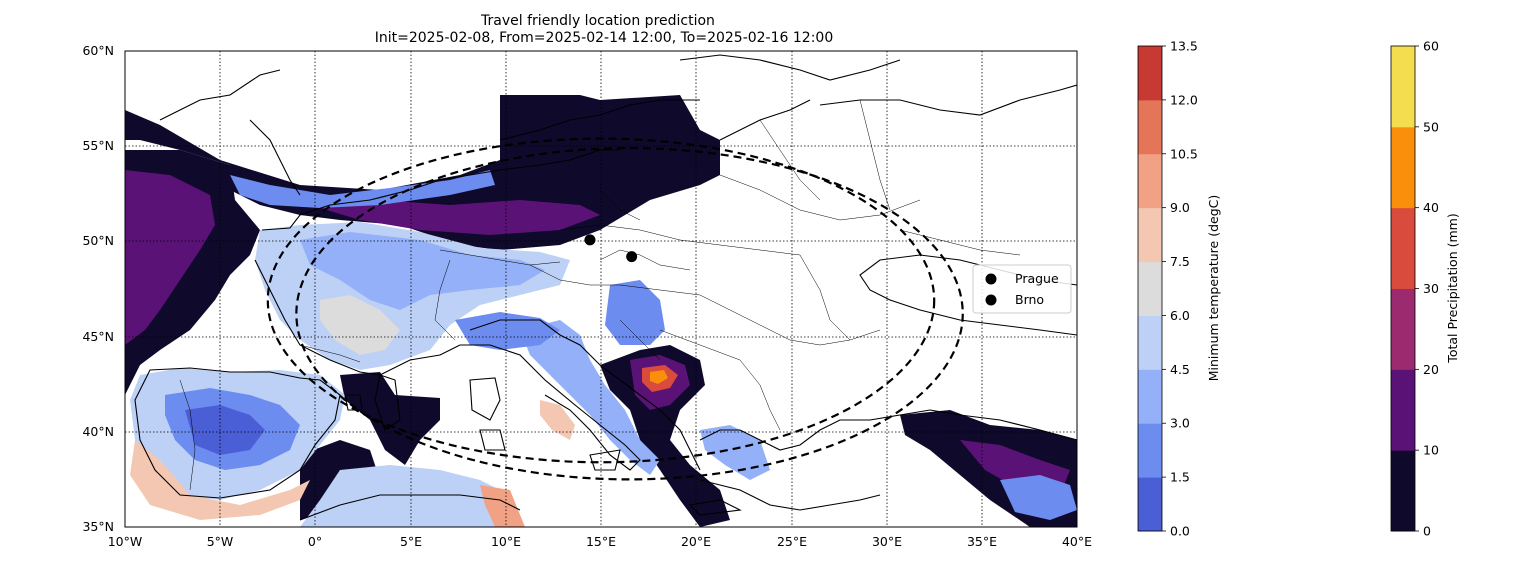 Image resolution: width=1536 pixels, height=586 pixels. Describe the element at coordinates (1038, 497) in the screenshot. I see `temp-area-east-blue` at that location.